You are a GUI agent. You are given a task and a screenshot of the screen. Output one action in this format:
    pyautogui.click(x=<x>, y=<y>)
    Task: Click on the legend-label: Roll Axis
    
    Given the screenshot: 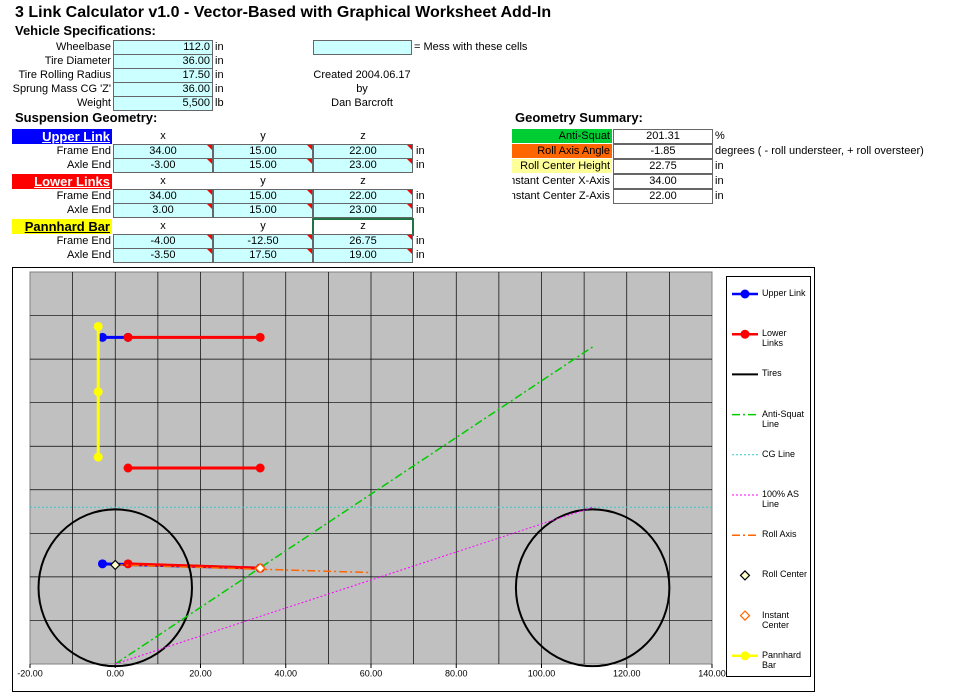 What is the action you would take?
    pyautogui.click(x=779, y=534)
    